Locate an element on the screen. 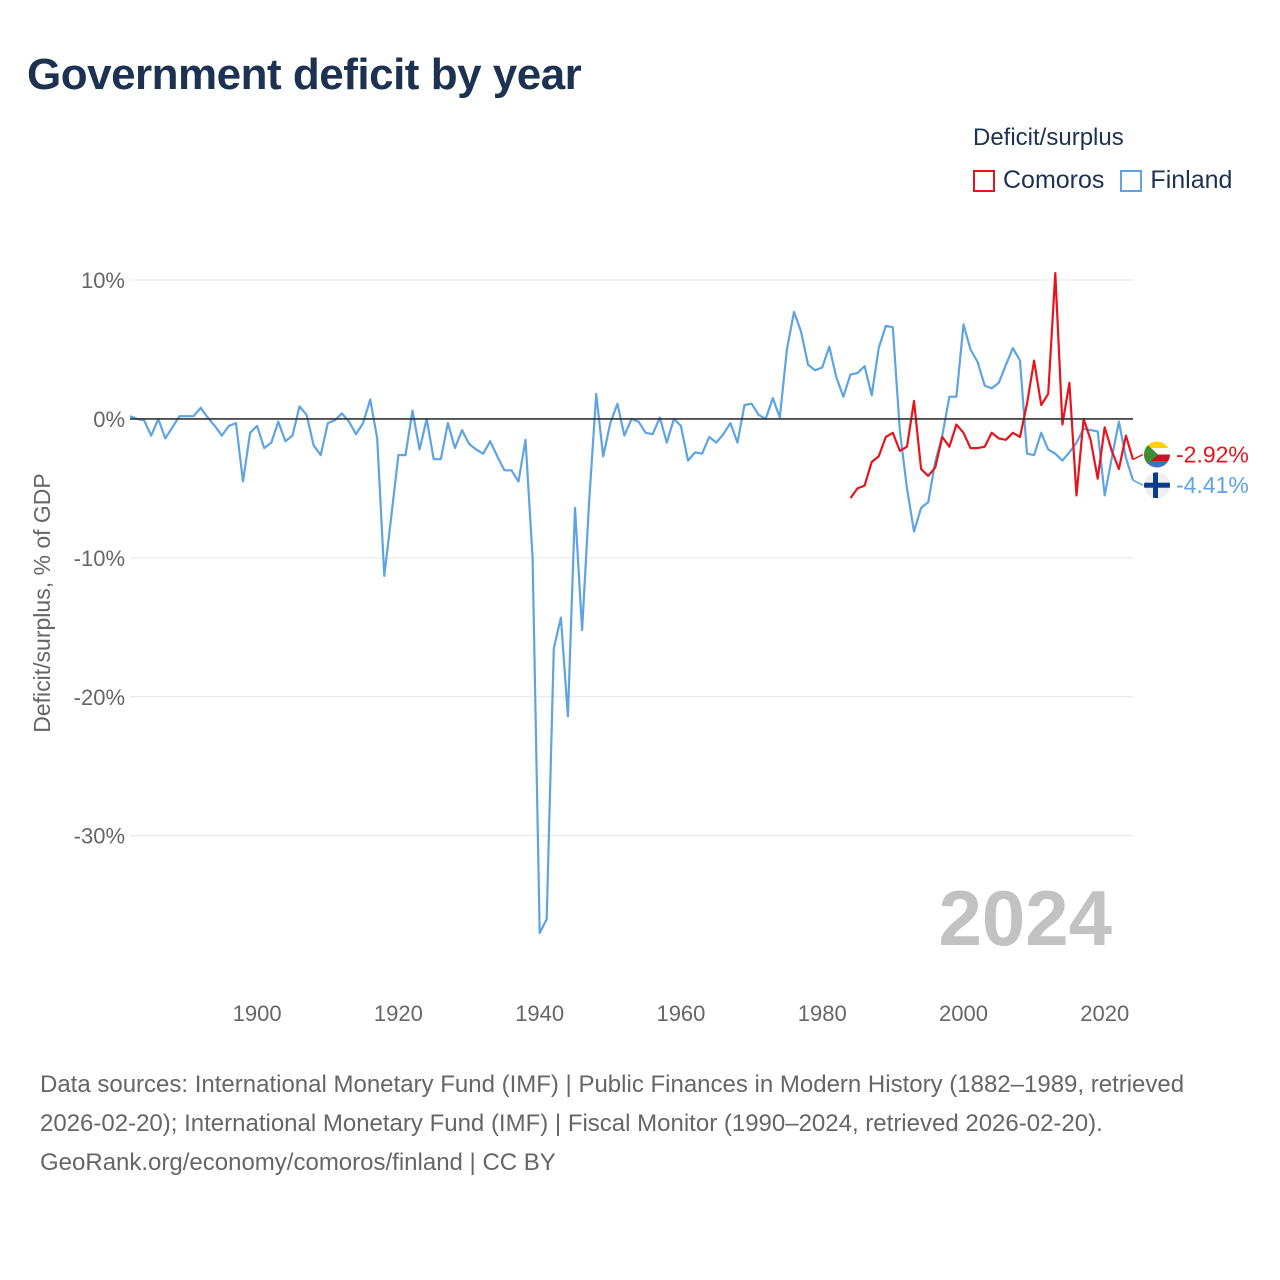 The image size is (1280, 1280). legend-label-finland: Finland is located at coordinates (1191, 180).